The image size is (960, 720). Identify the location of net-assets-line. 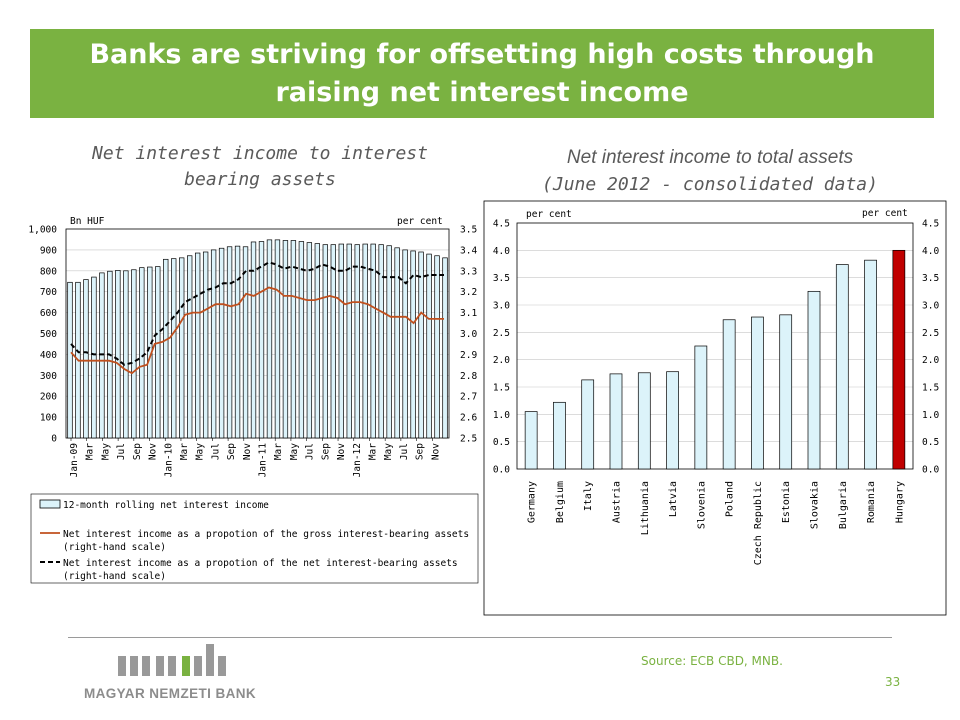
(257, 313).